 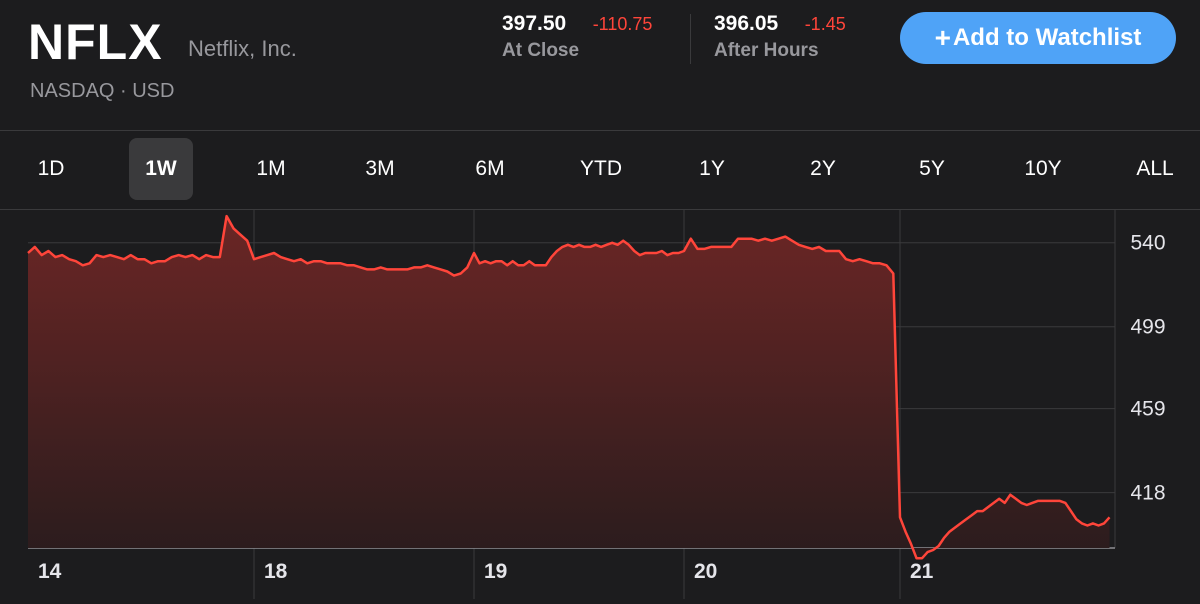 What do you see at coordinates (823, 168) in the screenshot?
I see `tab-2y: 2Y` at bounding box center [823, 168].